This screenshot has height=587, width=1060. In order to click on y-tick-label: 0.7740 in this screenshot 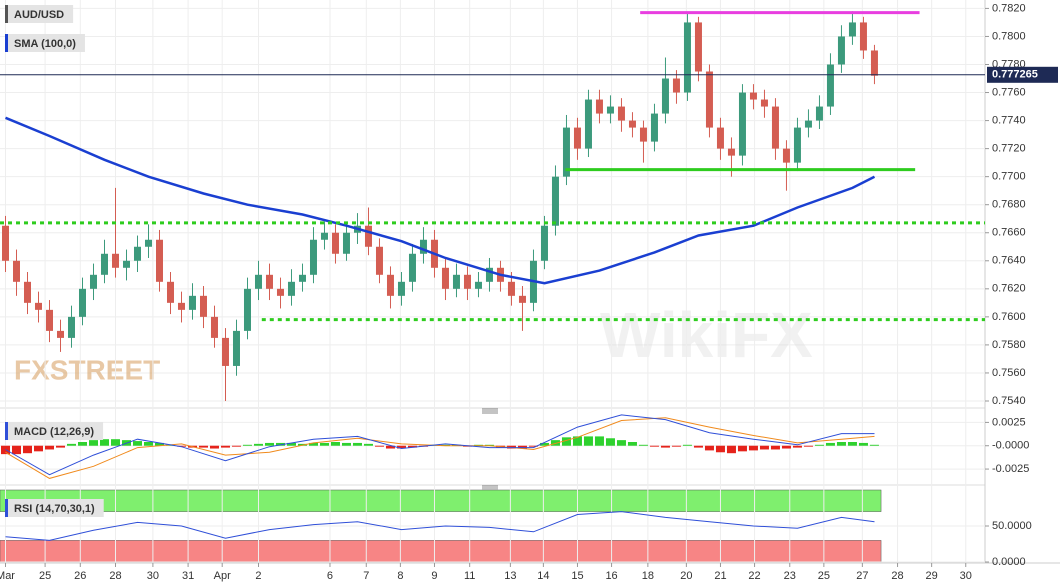, I will do `click(1009, 120)`.